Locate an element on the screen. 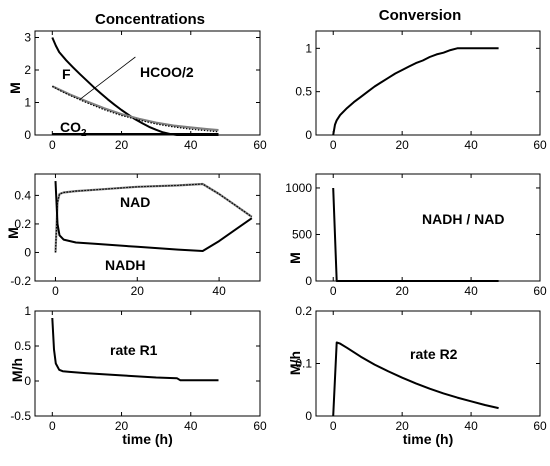 This screenshot has width=550, height=466. y-tick-label: 3 is located at coordinates (27, 38).